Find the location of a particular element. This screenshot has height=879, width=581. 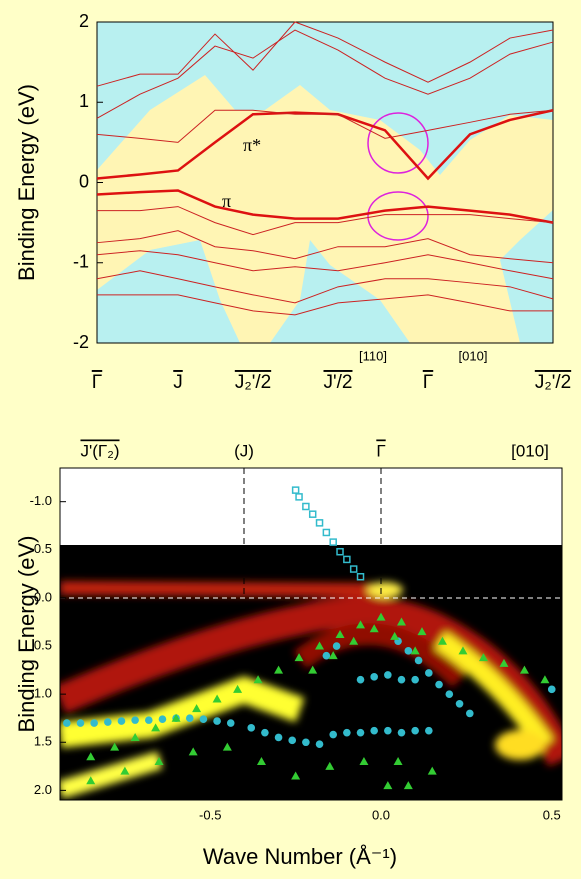

x-axis-label: Wave Number (Å⁻¹) is located at coordinates (300, 856).